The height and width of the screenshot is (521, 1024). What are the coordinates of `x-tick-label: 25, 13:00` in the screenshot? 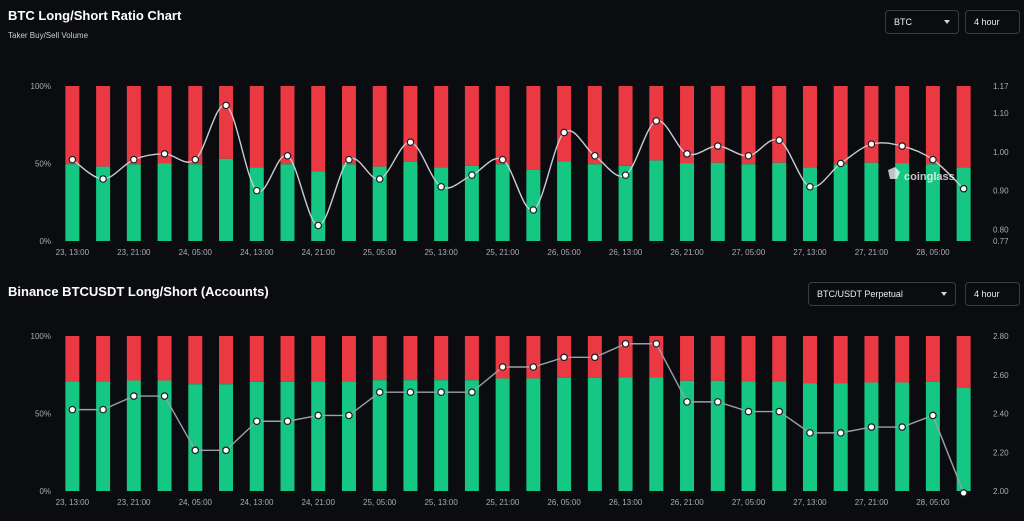 It's located at (441, 502).